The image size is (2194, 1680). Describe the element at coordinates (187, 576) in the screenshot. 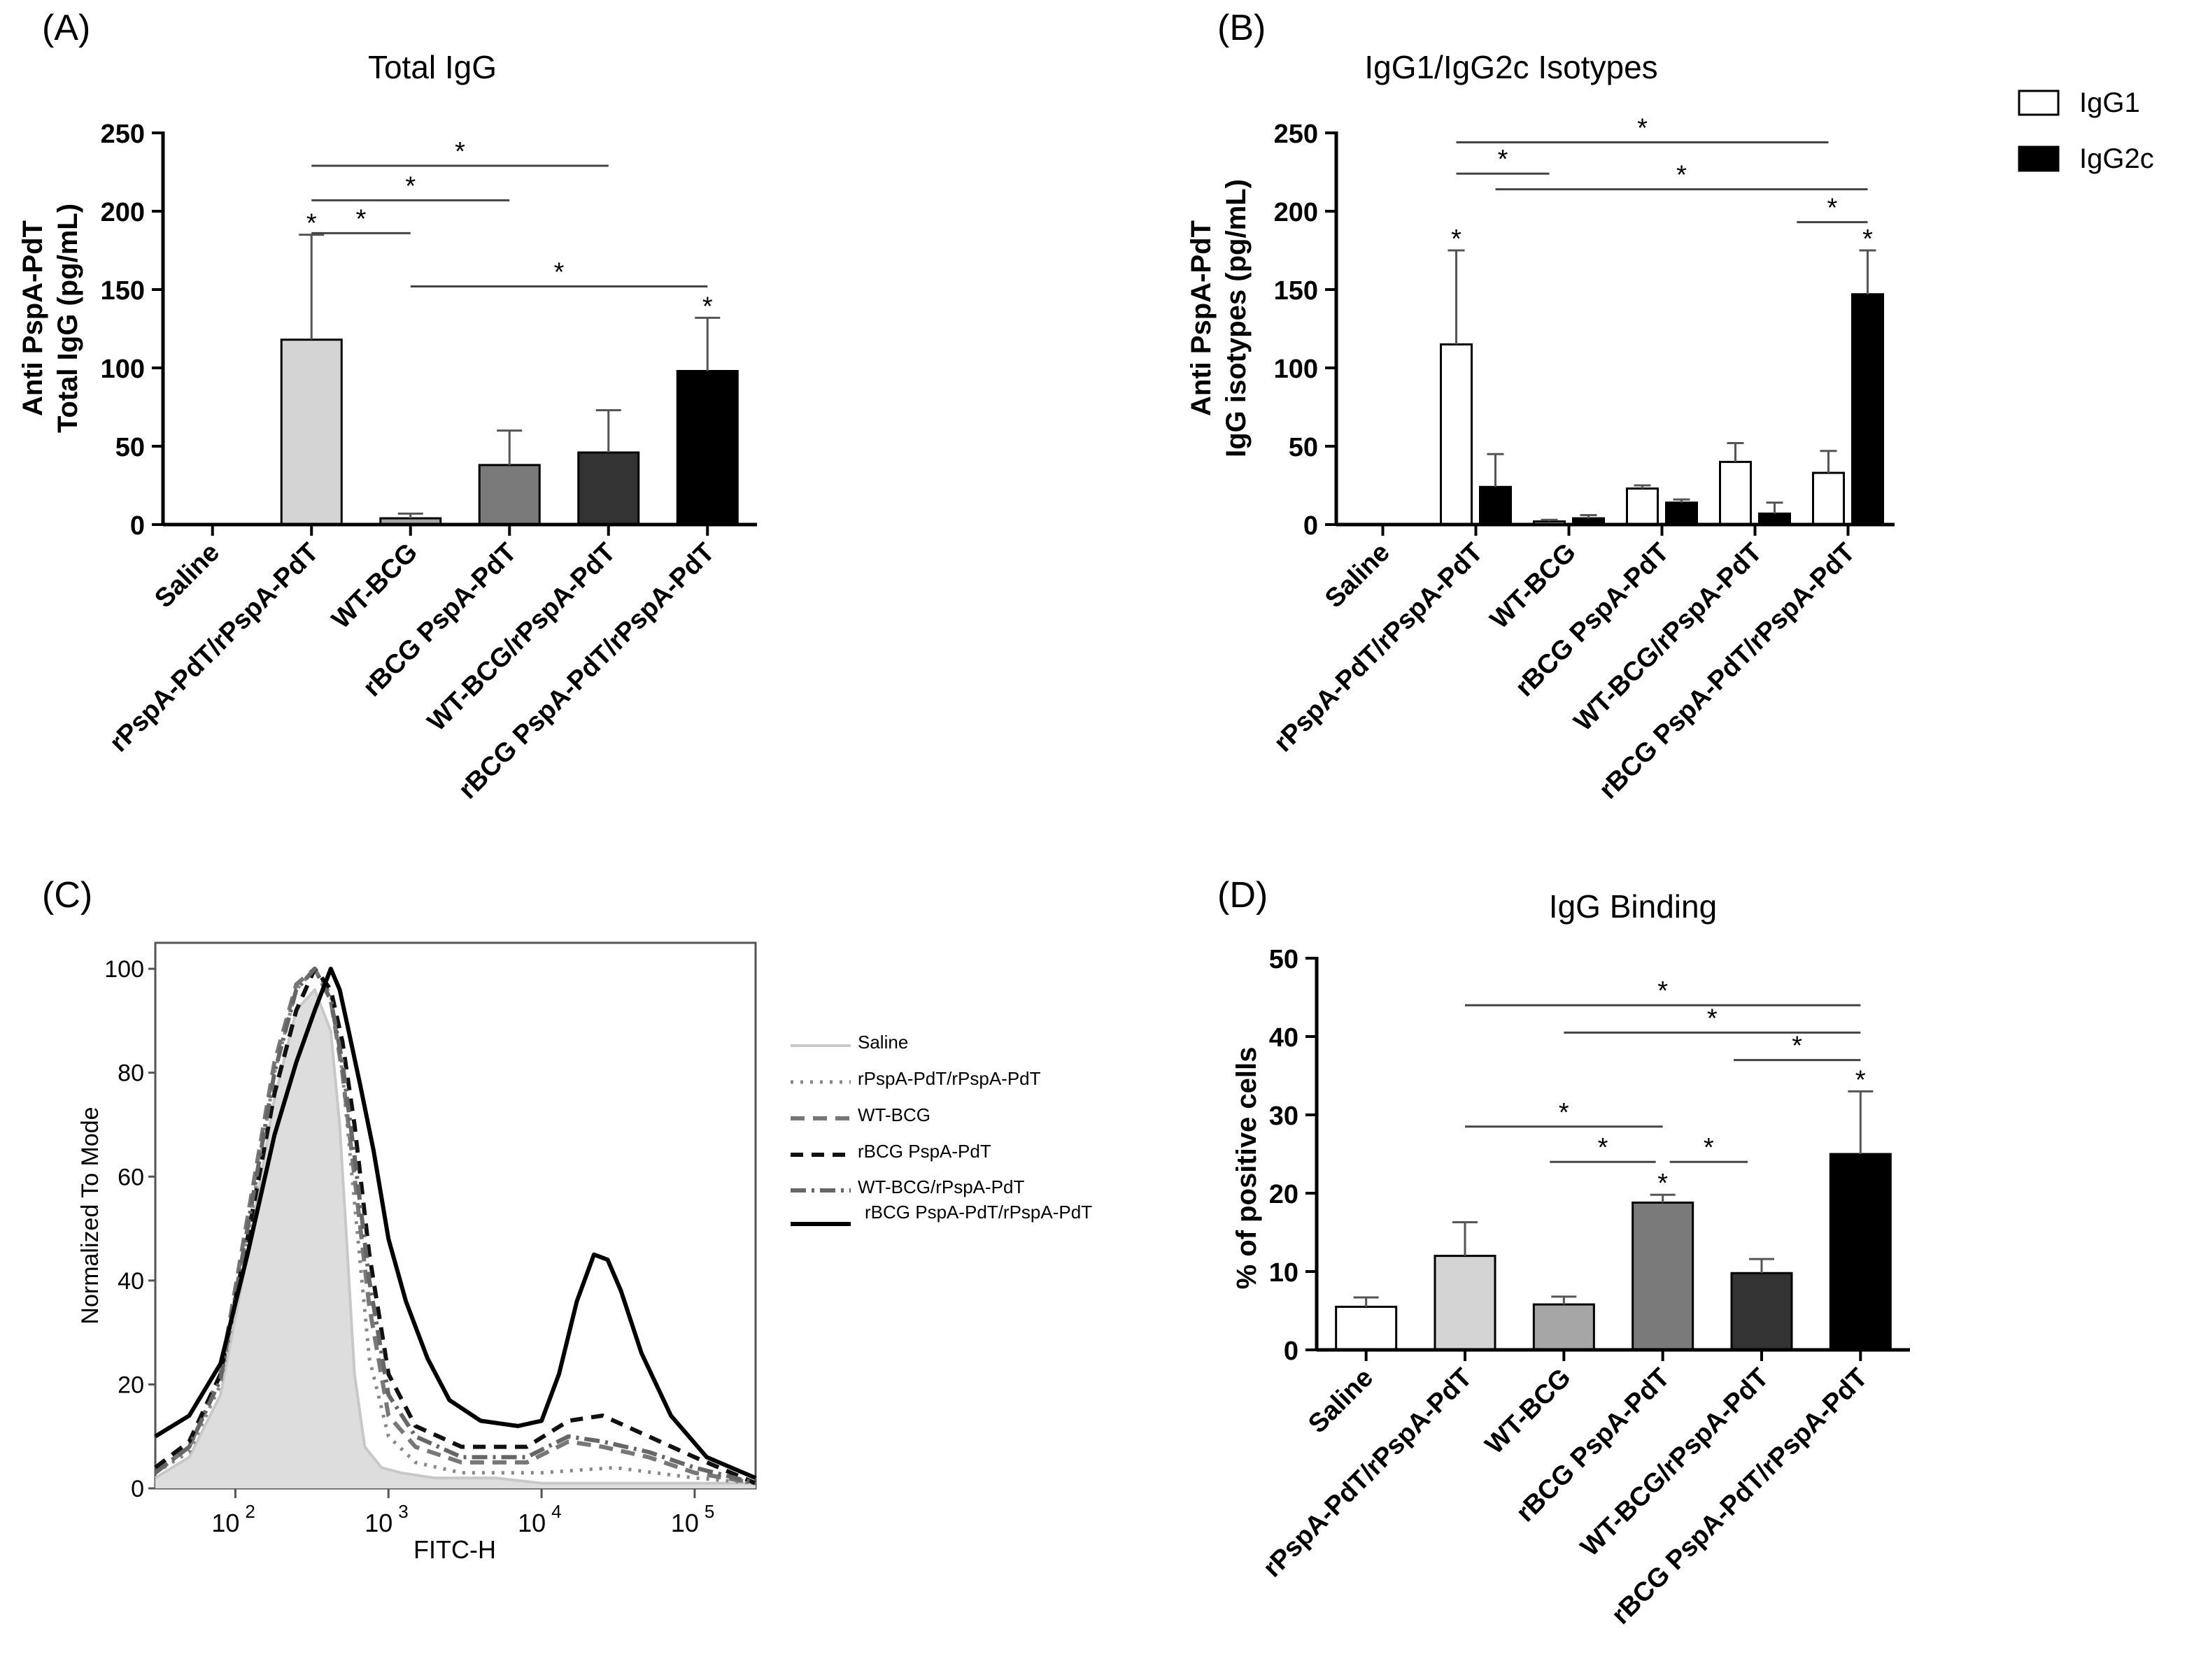

I see `a-category-label: Saline` at that location.